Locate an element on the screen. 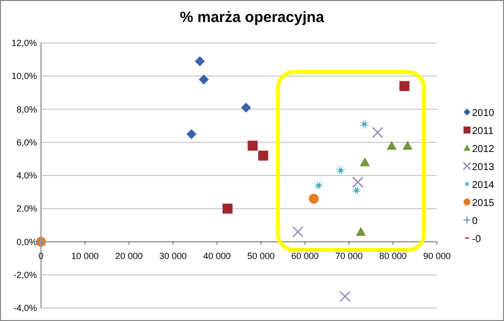 The height and width of the screenshot is (321, 504). legend-label: 2014 is located at coordinates (483, 185).